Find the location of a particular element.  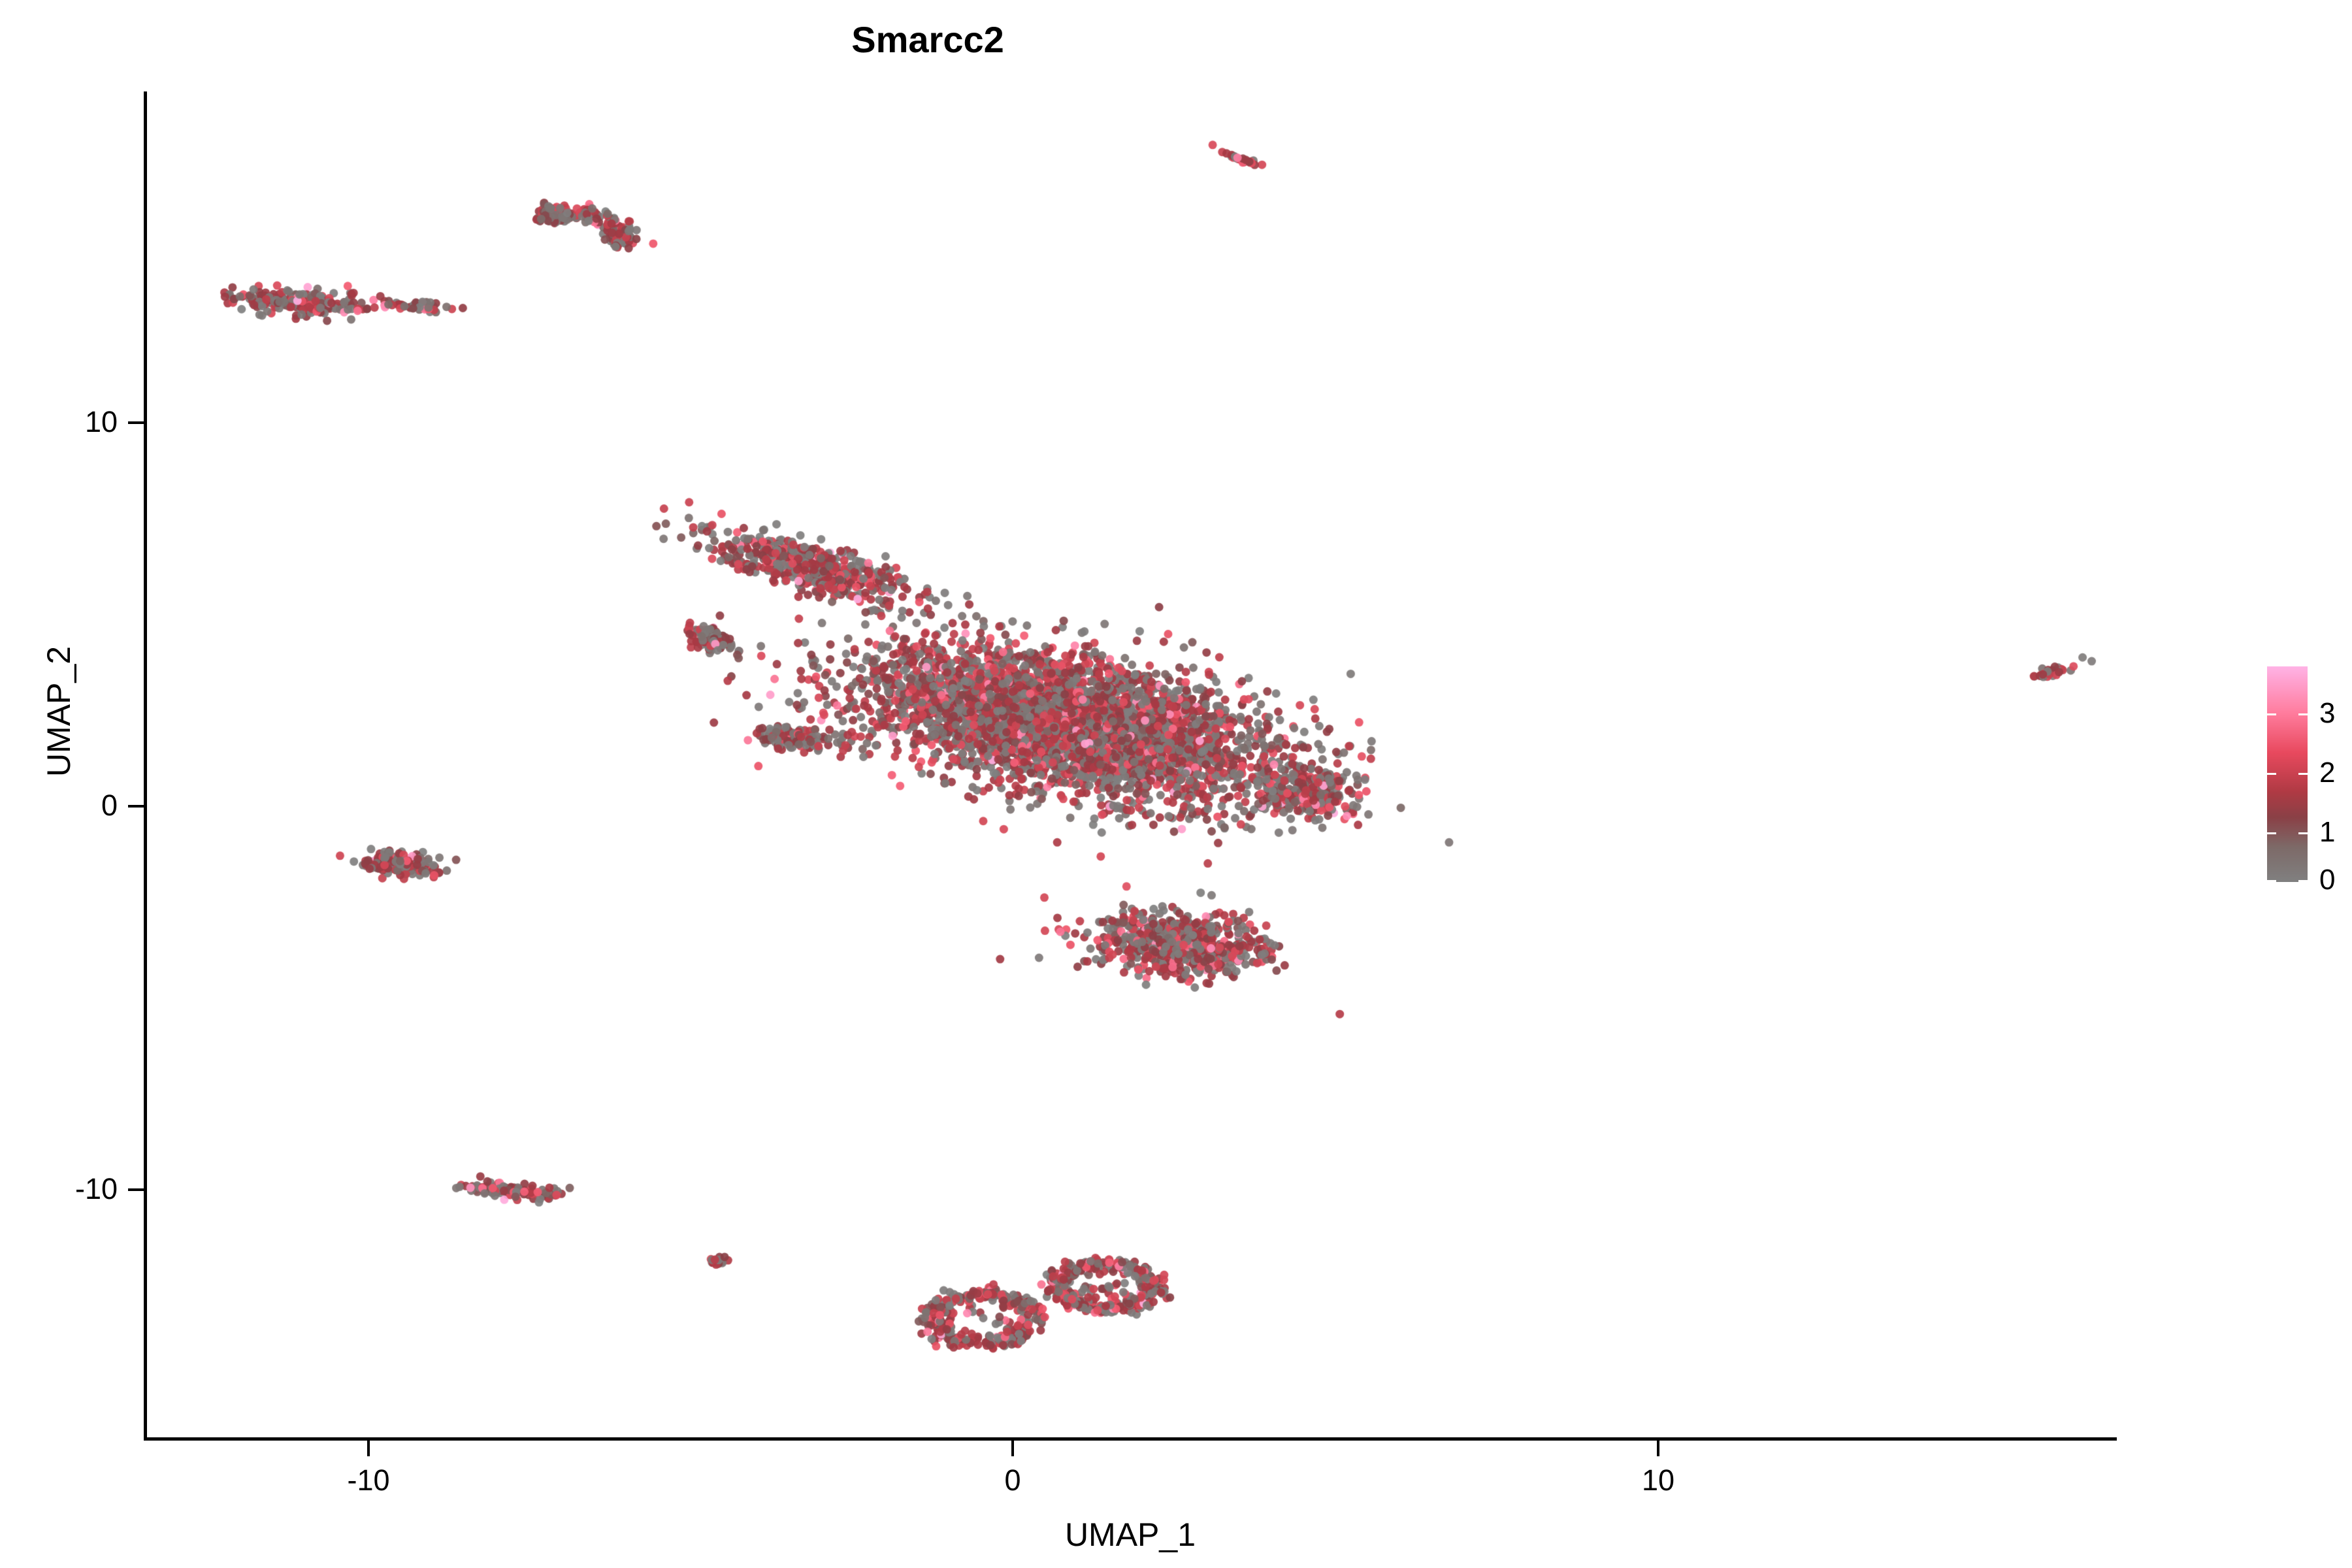

colorbar-label: 2 is located at coordinates (2327, 773).